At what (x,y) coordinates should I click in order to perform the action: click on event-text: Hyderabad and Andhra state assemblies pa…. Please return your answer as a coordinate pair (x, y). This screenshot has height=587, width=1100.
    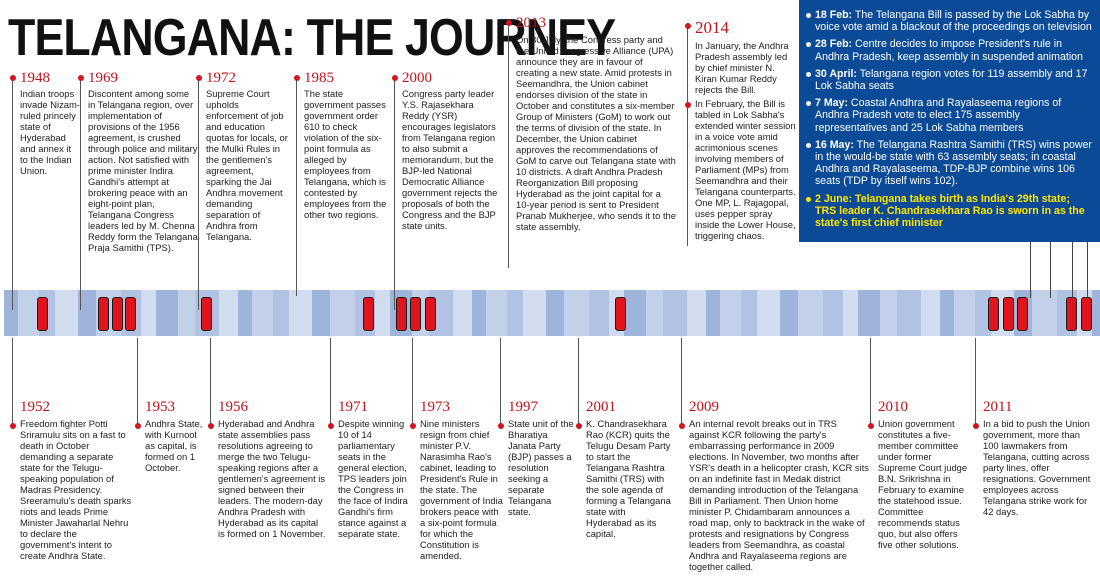
    Looking at the image, I should click on (272, 478).